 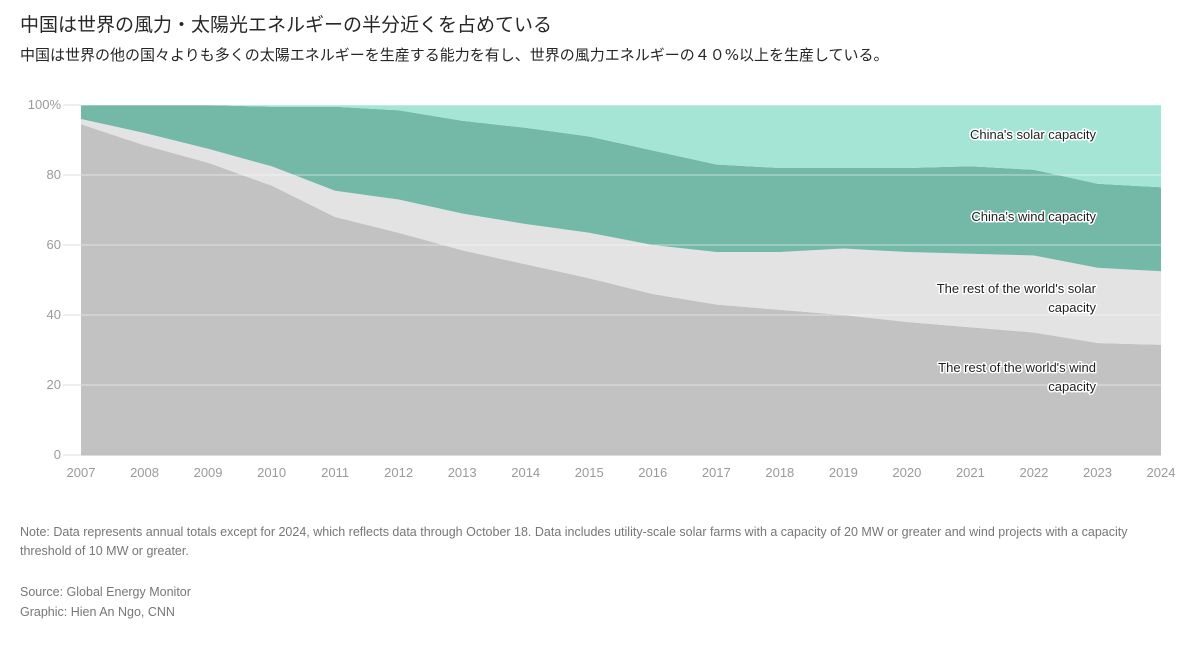 What do you see at coordinates (779, 472) in the screenshot?
I see `x-tick-label: 2018` at bounding box center [779, 472].